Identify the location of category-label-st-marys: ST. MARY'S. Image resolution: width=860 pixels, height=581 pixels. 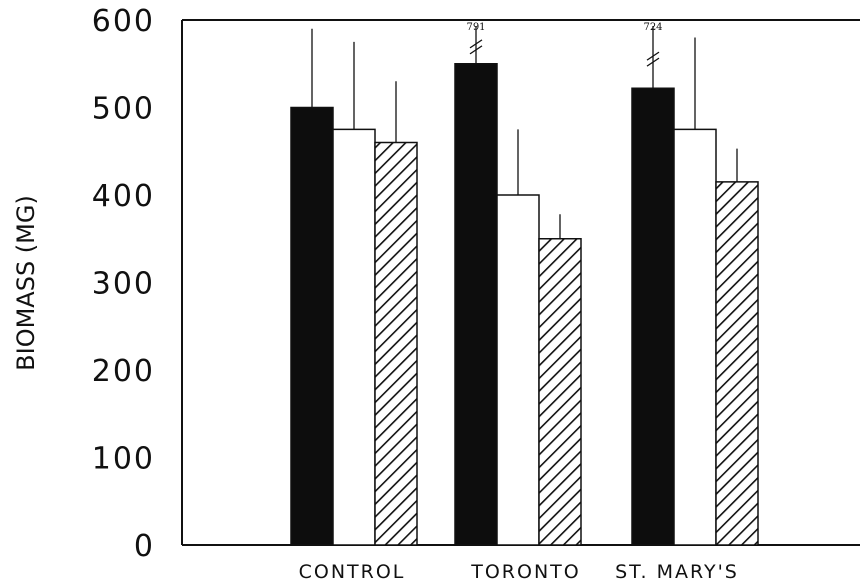
(677, 571).